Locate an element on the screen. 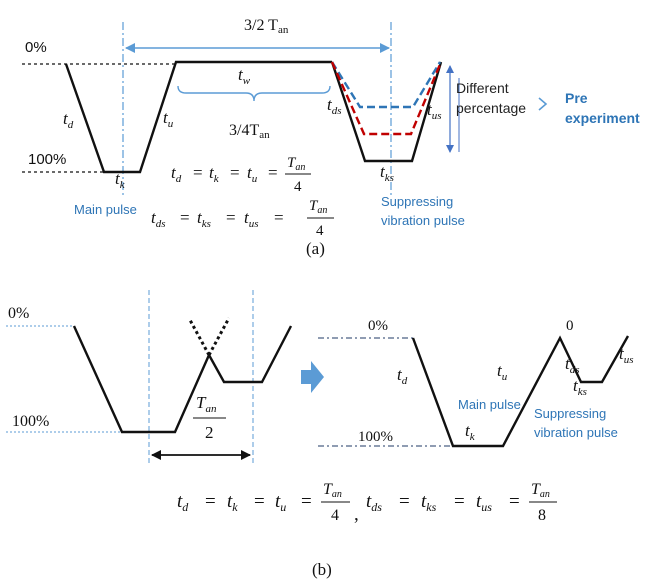  different-percentage-line1: Different is located at coordinates (482, 88).